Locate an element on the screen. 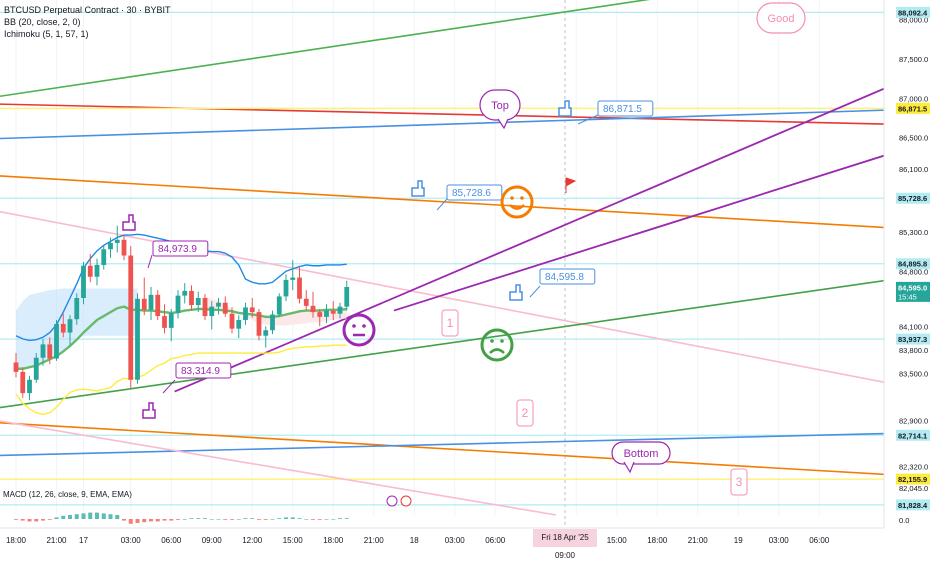  smiley-sad-icon-mouth is located at coordinates (497, 351).